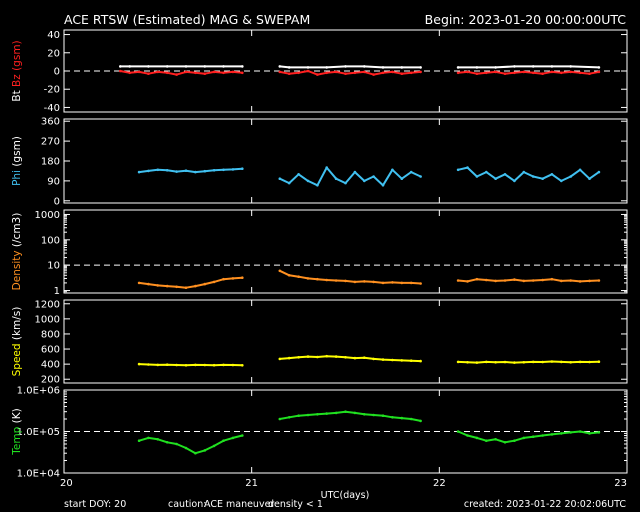  Describe the element at coordinates (38, 432) in the screenshot. I see `y-tick-label: 1.0E+05` at that location.